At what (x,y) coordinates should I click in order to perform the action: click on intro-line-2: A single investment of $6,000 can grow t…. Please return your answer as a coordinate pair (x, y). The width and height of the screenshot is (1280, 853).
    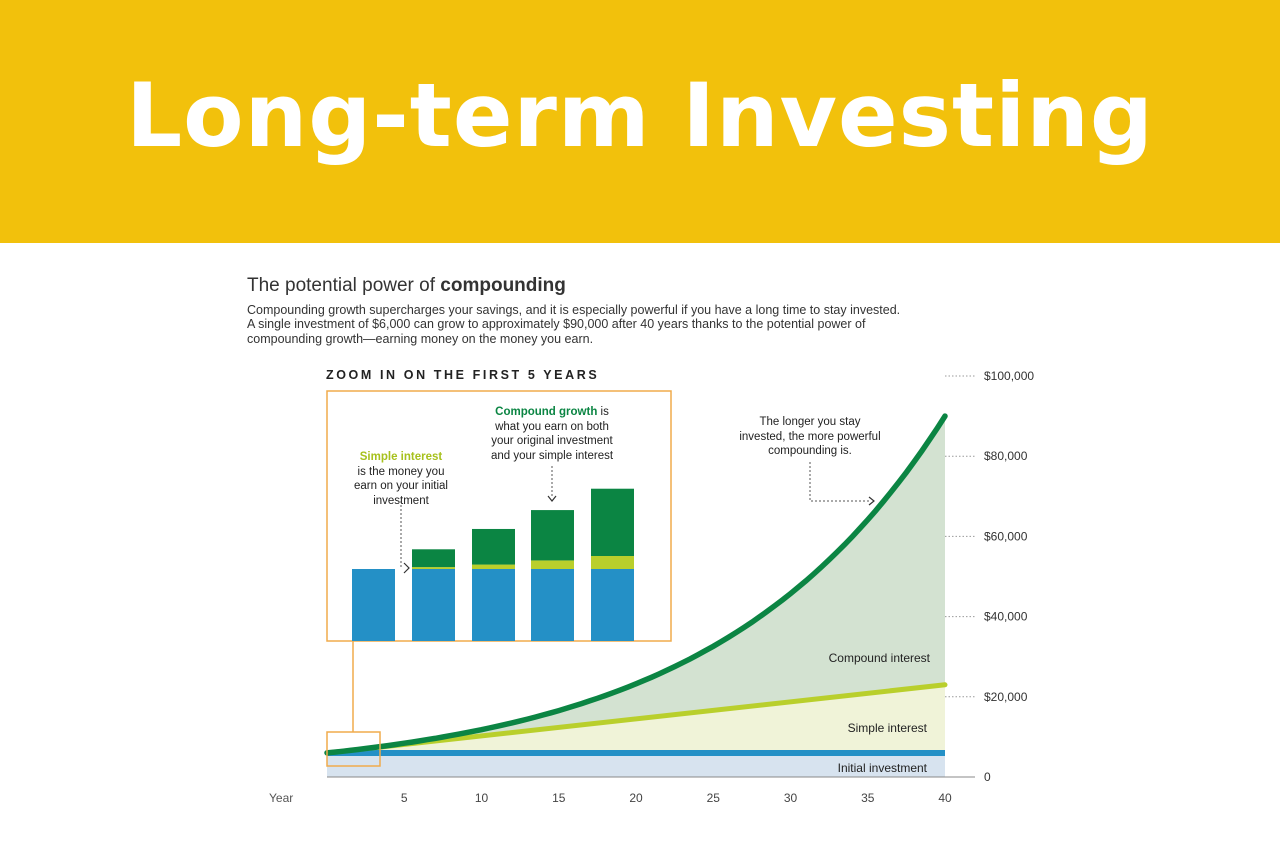
    Looking at the image, I should click on (556, 324).